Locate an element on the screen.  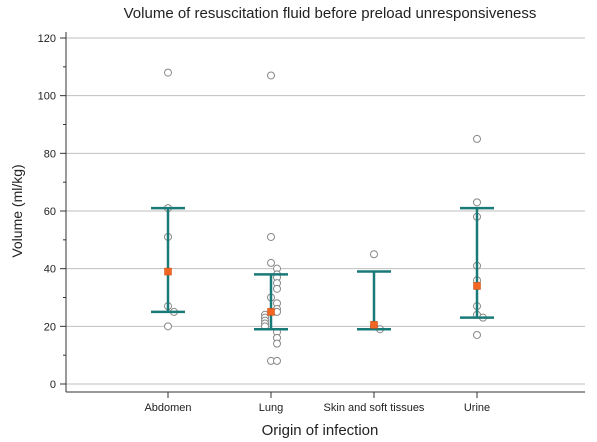
y-tick-label: 40 is located at coordinates (50, 270).